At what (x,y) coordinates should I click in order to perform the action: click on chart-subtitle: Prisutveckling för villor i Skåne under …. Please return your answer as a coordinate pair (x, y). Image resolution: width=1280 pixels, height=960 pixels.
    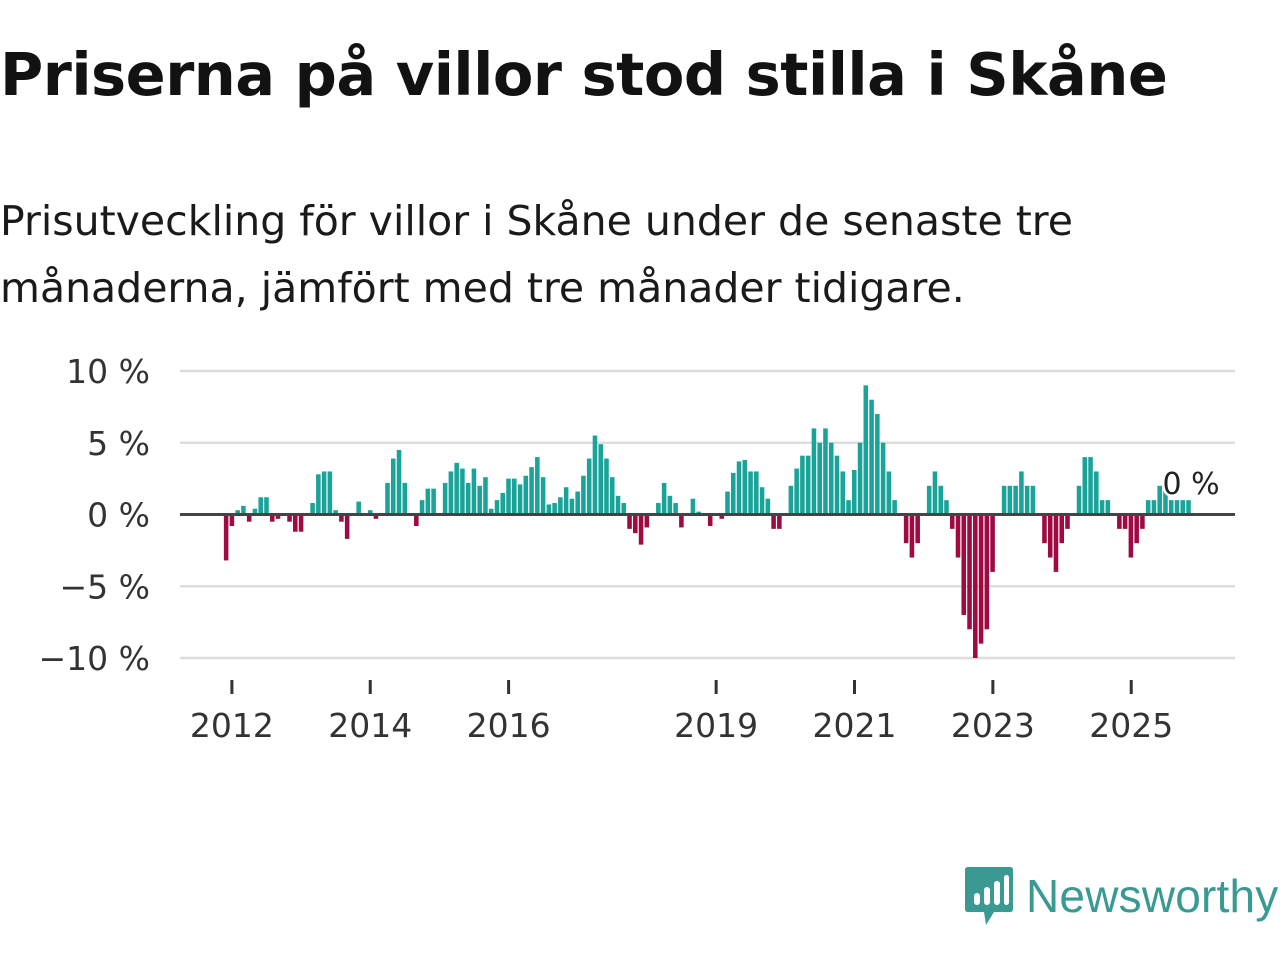
    Looking at the image, I should click on (536, 254).